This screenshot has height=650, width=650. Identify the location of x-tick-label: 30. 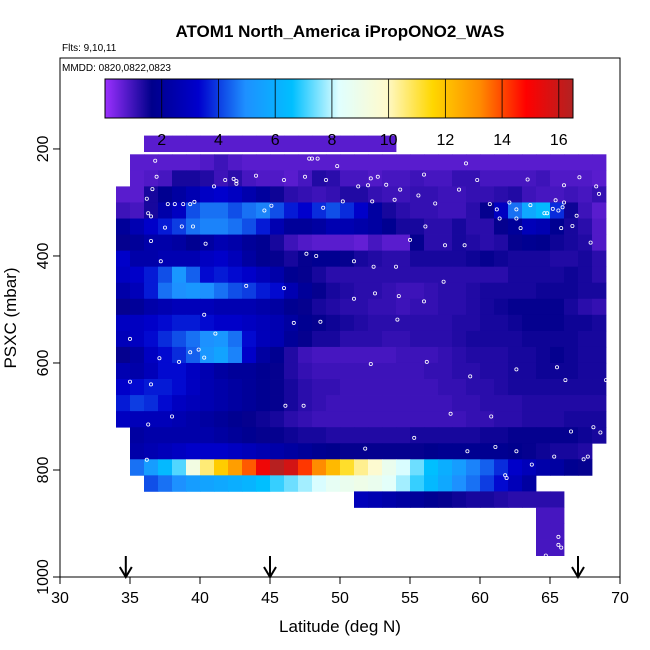
(60, 598).